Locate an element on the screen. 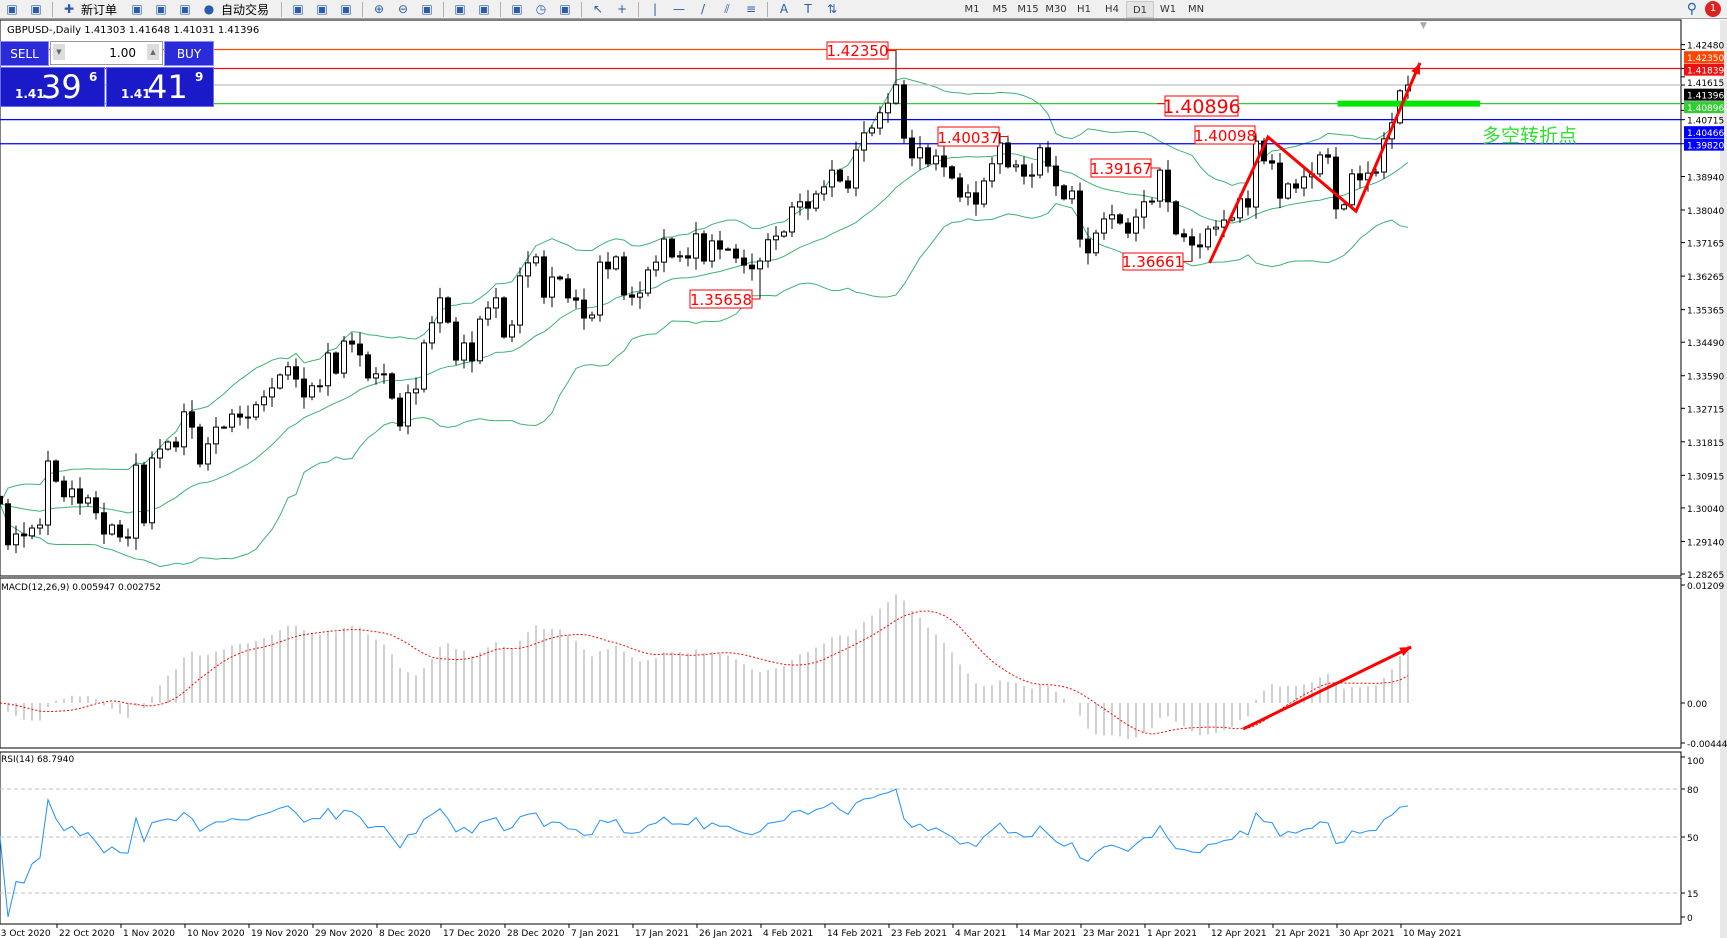  notification-badge: 1 is located at coordinates (1713, 9).